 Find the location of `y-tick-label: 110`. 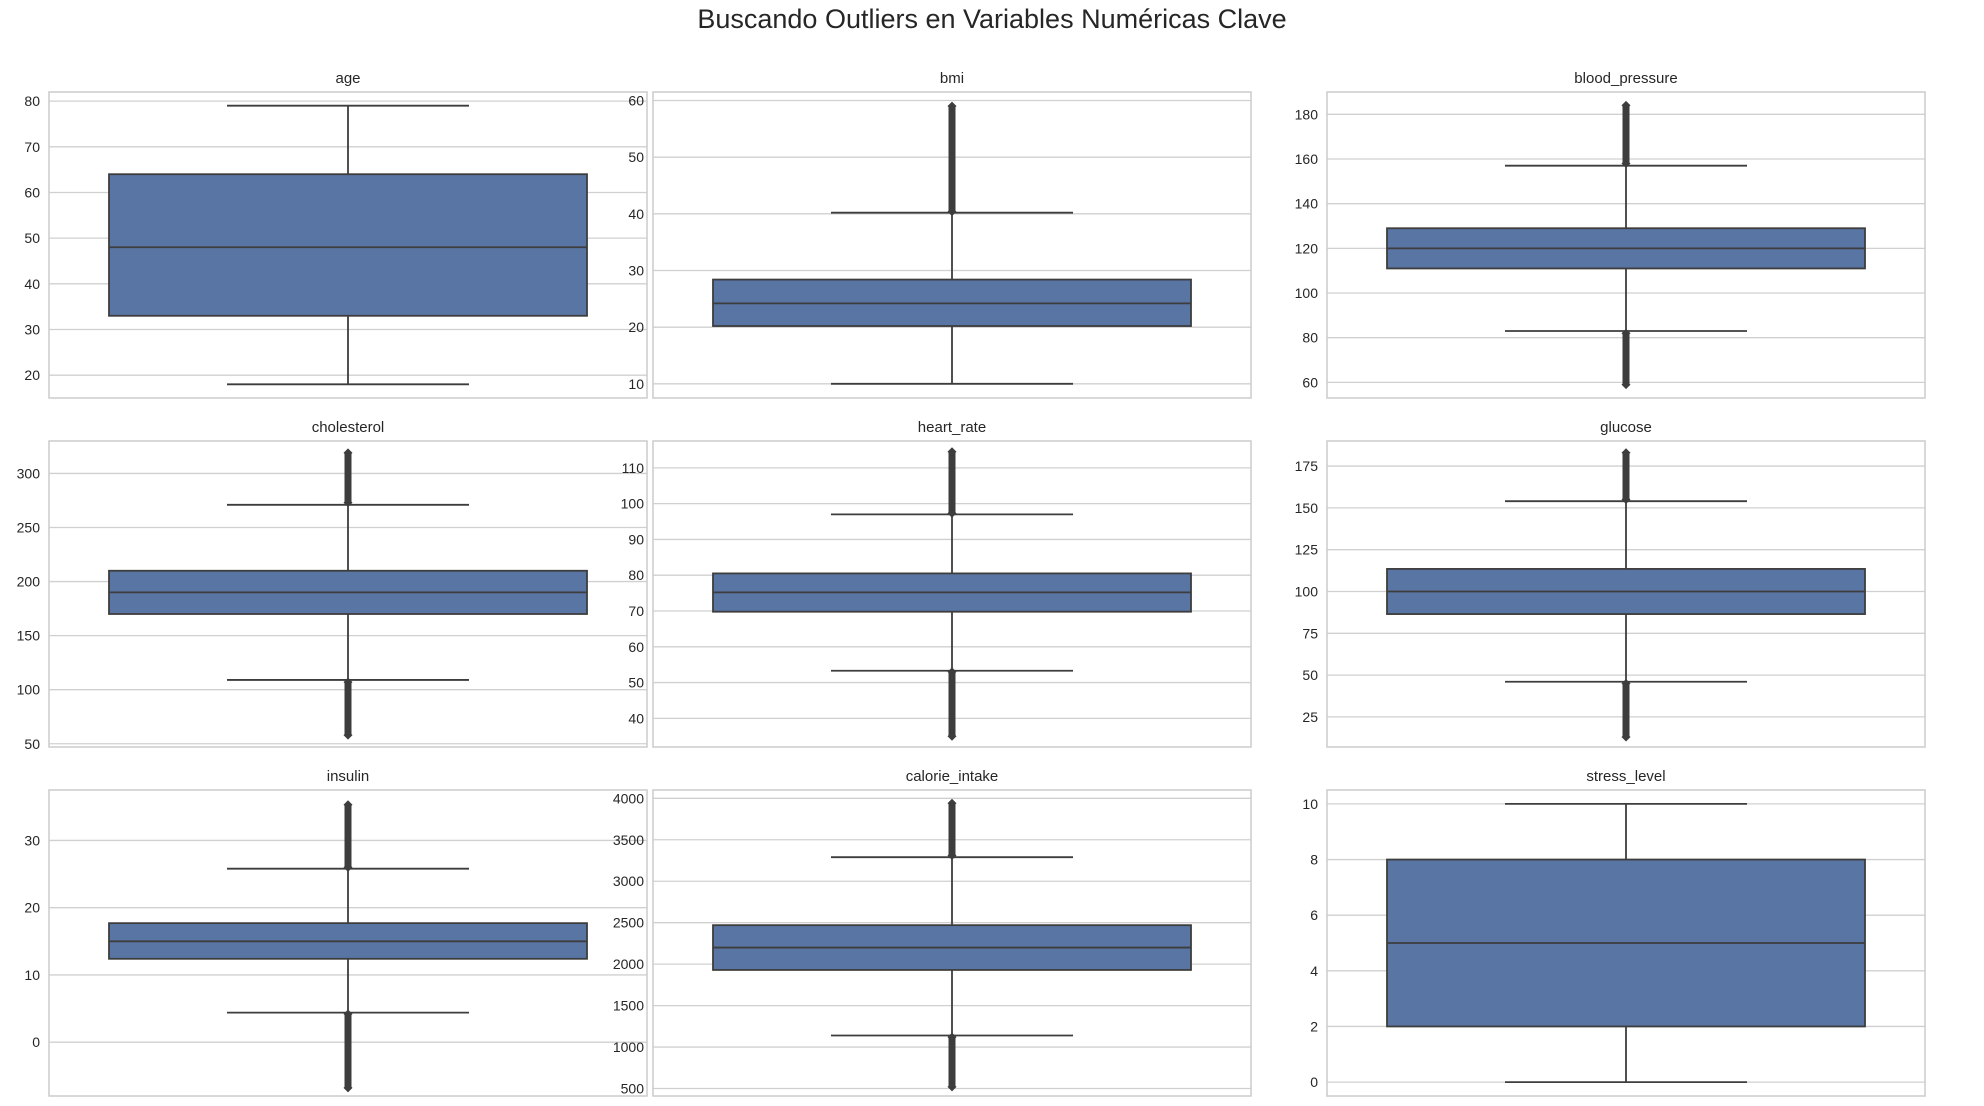

y-tick-label: 110 is located at coordinates (633, 468).